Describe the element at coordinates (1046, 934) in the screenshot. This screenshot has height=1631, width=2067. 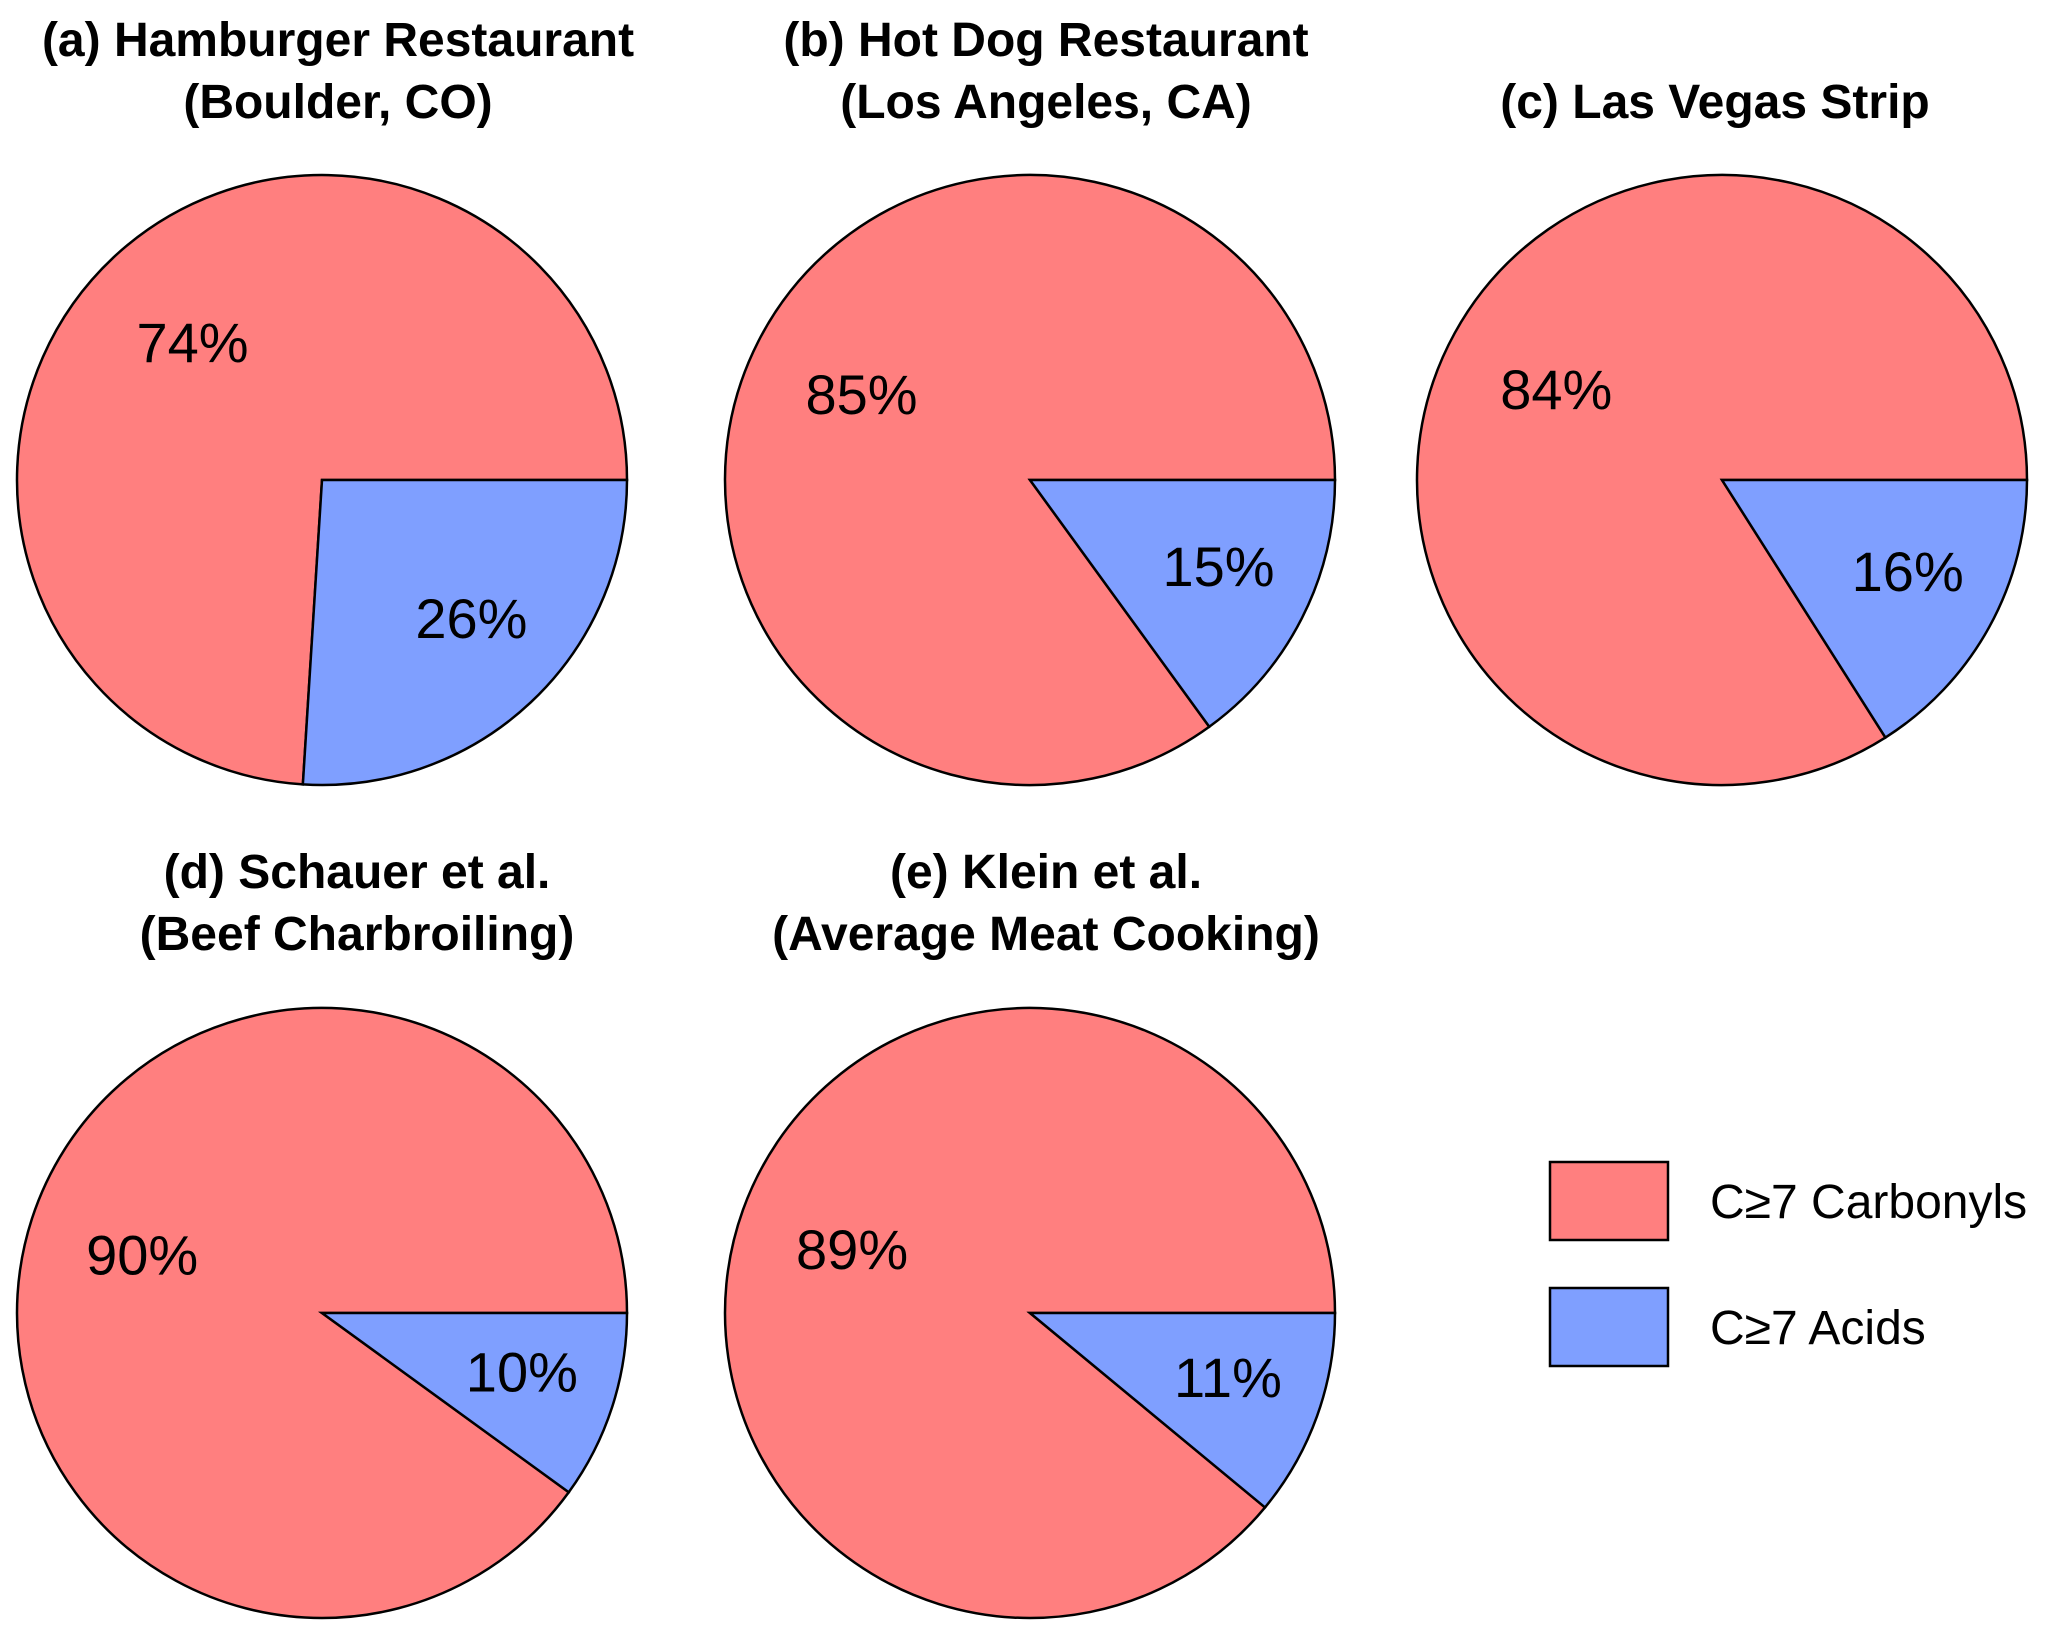
I see `pie-title: (Average Meat Cooking)` at that location.